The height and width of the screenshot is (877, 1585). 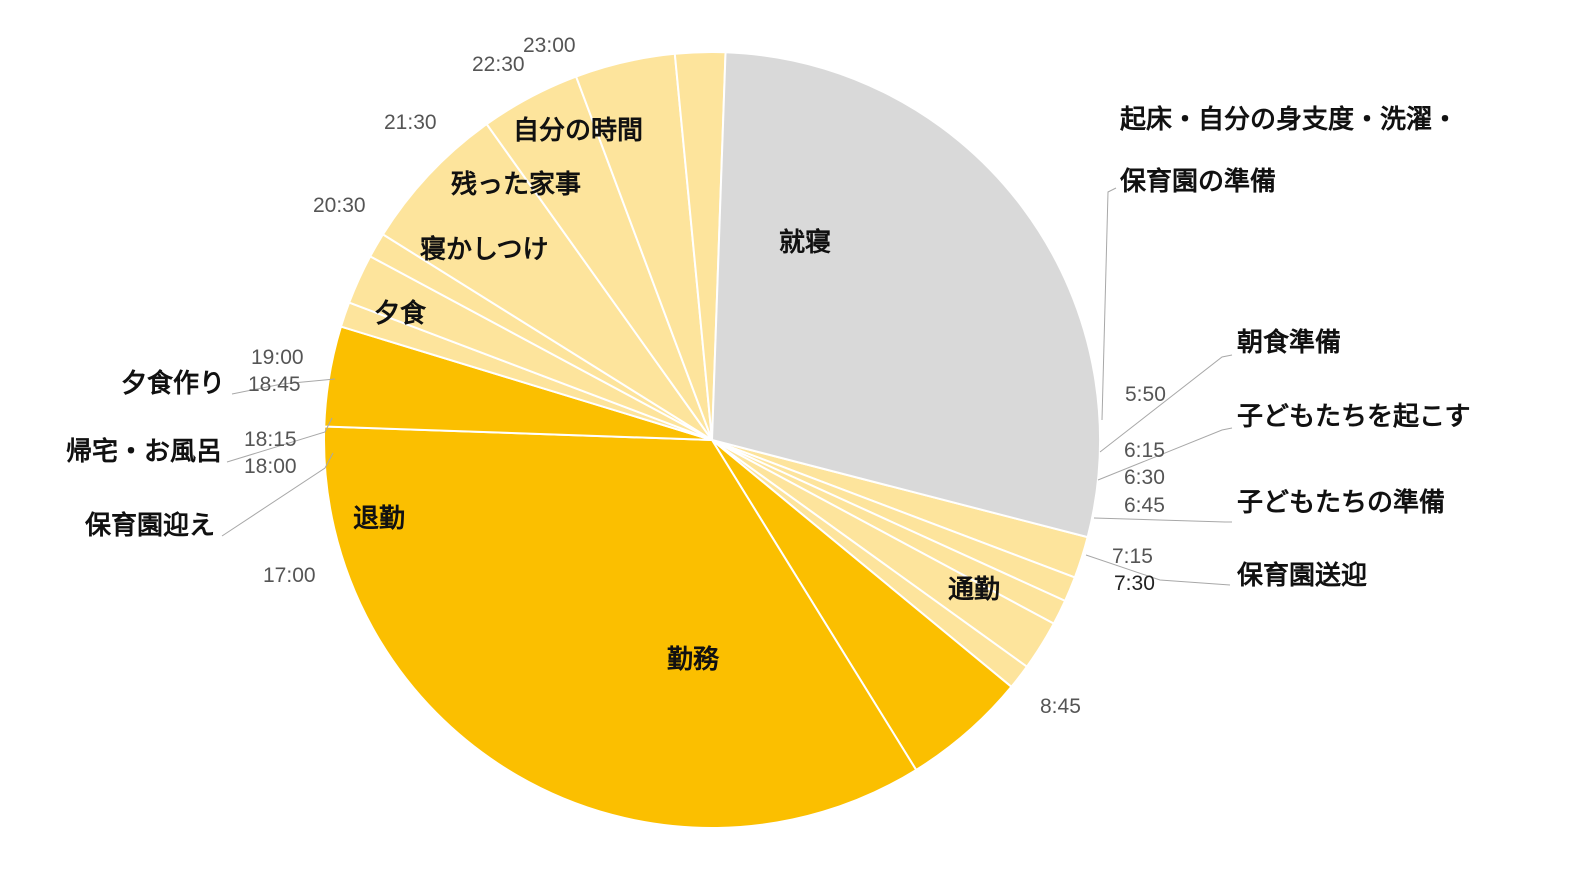 I want to click on time-label: 23:00, so click(x=549, y=45).